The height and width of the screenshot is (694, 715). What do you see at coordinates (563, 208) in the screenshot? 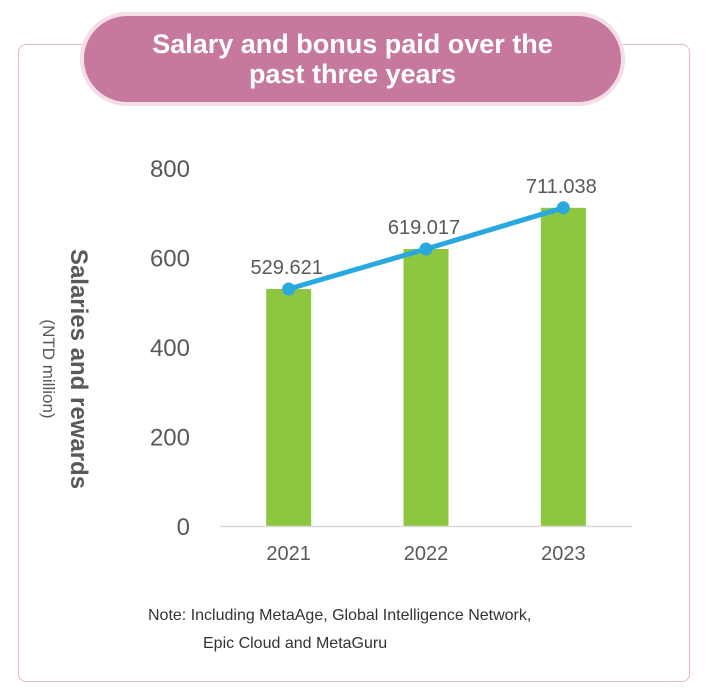
I see `trend-point-2023` at bounding box center [563, 208].